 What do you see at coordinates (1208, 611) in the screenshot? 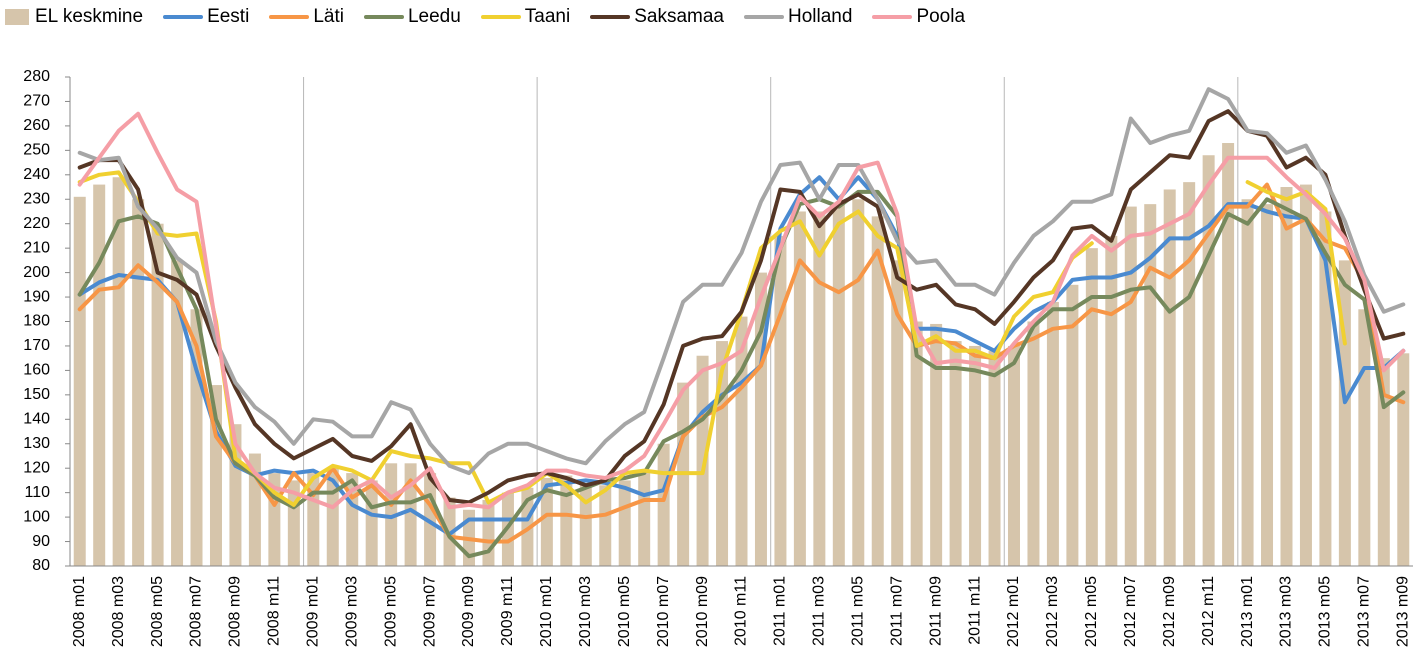
I see `x-tick-label: 2012 m11` at bounding box center [1208, 611].